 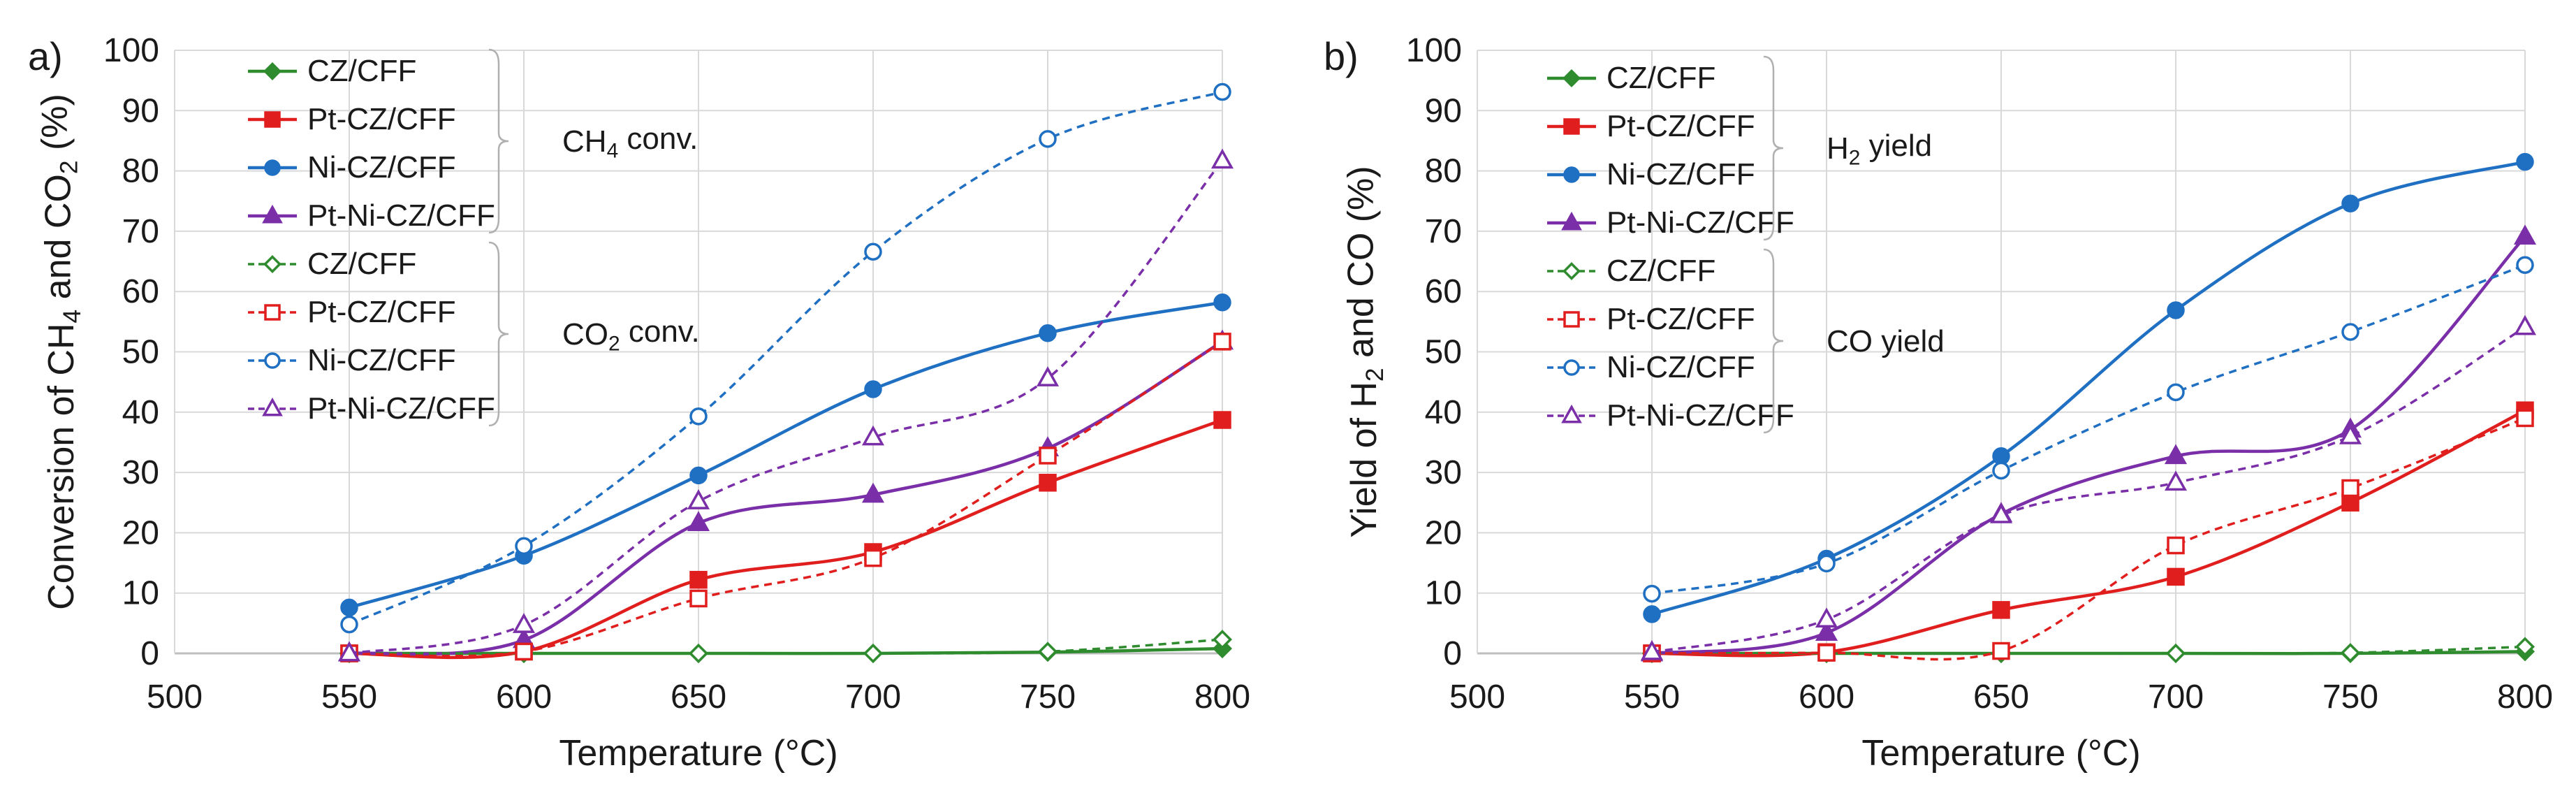 I want to click on y-tick-label: 40, so click(x=140, y=412).